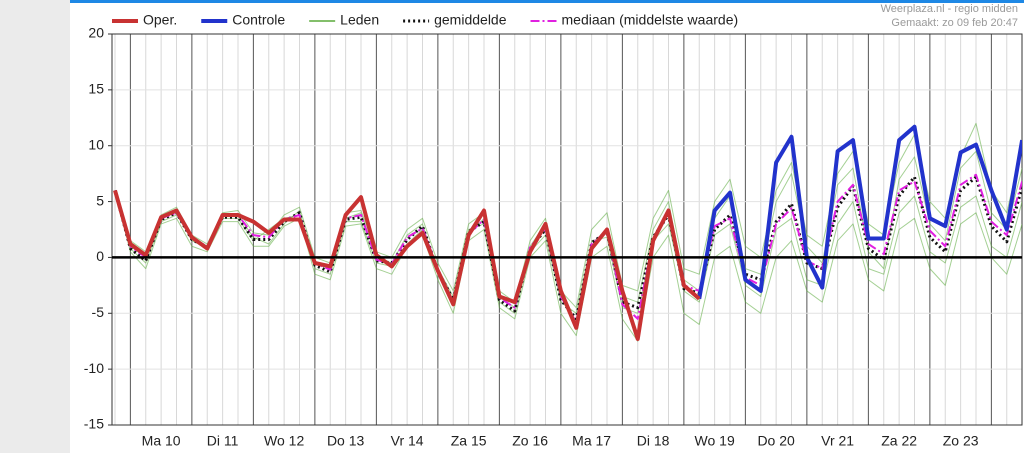  What do you see at coordinates (94, 368) in the screenshot?
I see `y-tick-label: -10` at bounding box center [94, 368].